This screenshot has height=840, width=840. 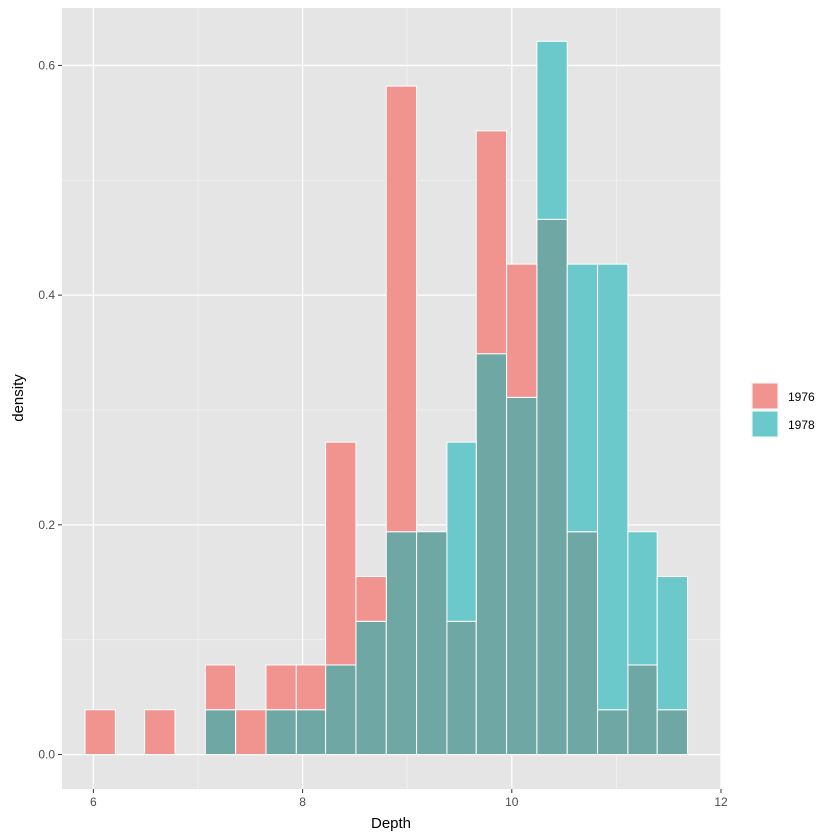 What do you see at coordinates (46, 755) in the screenshot?
I see `y-tick-label: 0.0` at bounding box center [46, 755].